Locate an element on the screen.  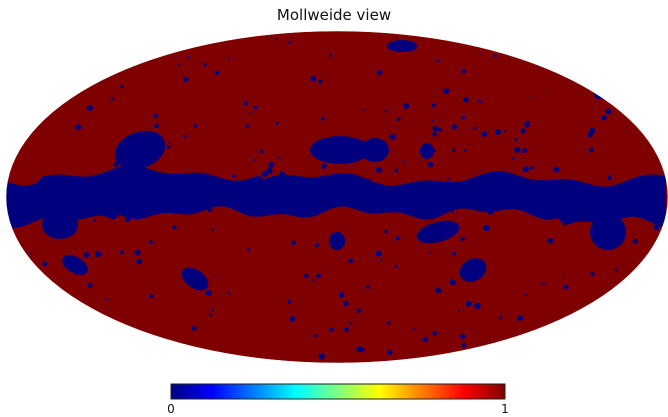
chart-title: Mollweide view is located at coordinates (334, 15).